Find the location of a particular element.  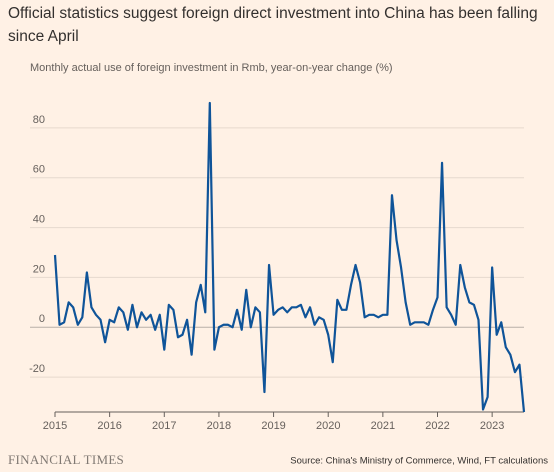

x-tick-label: 2021 is located at coordinates (383, 426).